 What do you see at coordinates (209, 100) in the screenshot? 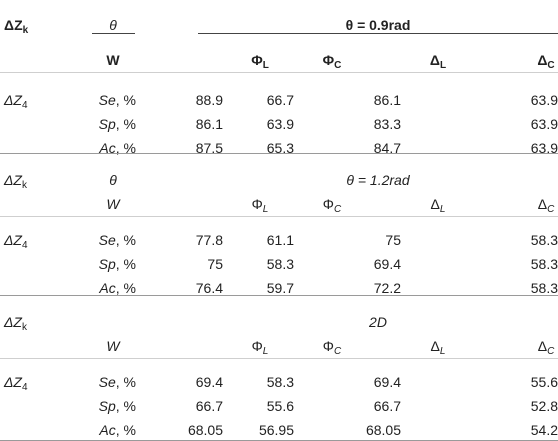
I see `value-cell: 88.9` at bounding box center [209, 100].